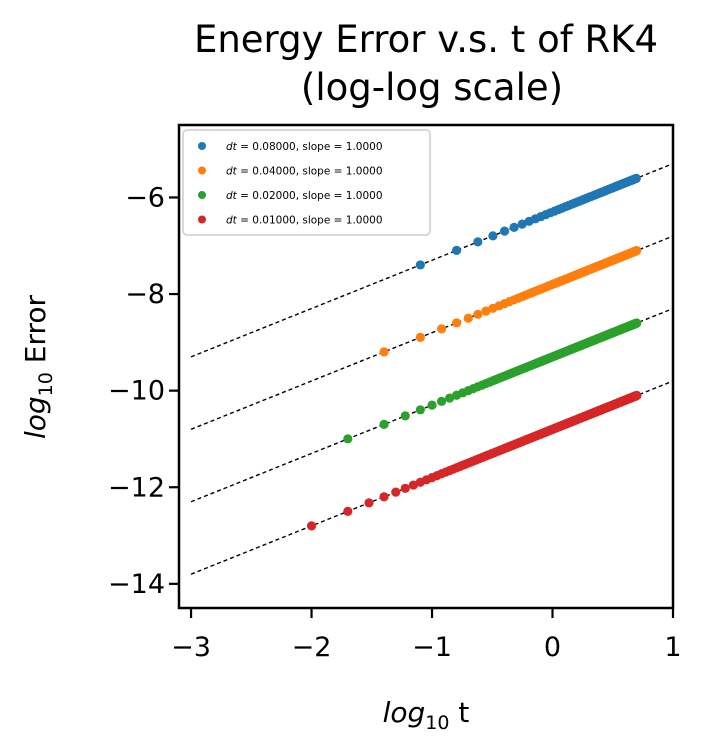  I want to click on chart-title-line1: Energy Error v.s. t of RK4, so click(426, 39).